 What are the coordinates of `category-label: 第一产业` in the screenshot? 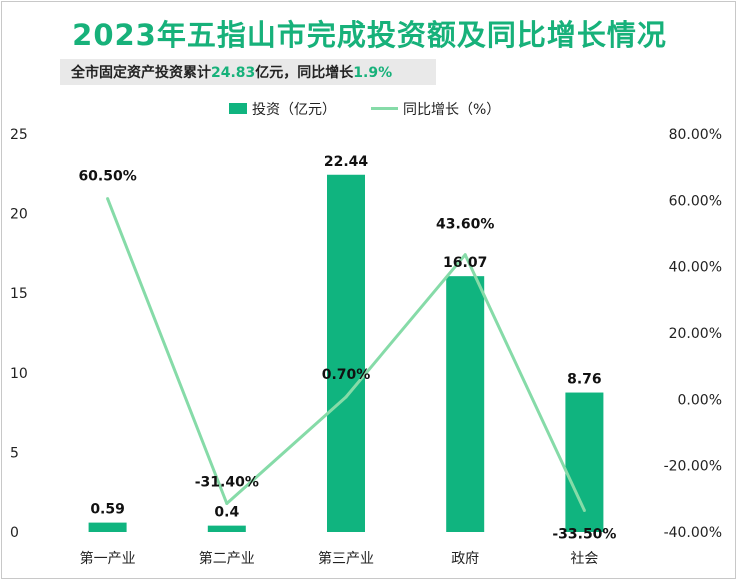 It's located at (108, 558).